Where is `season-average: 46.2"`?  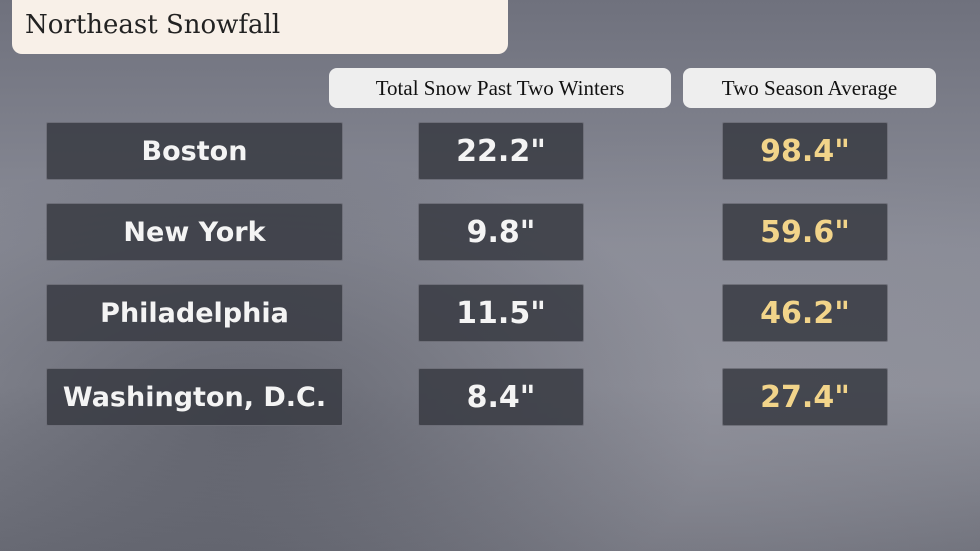 season-average: 46.2" is located at coordinates (805, 313).